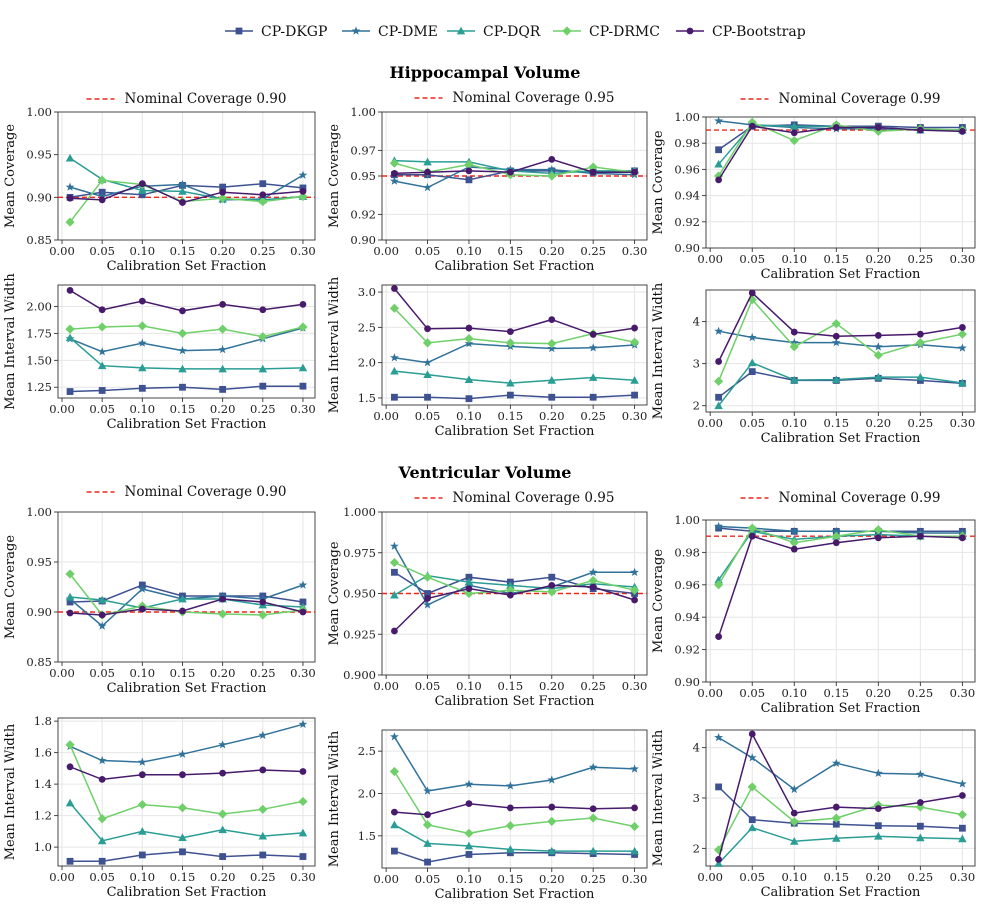 This screenshot has width=997, height=920. Describe the element at coordinates (687, 585) in the screenshot. I see `y-tick-label: 0.96` at that location.